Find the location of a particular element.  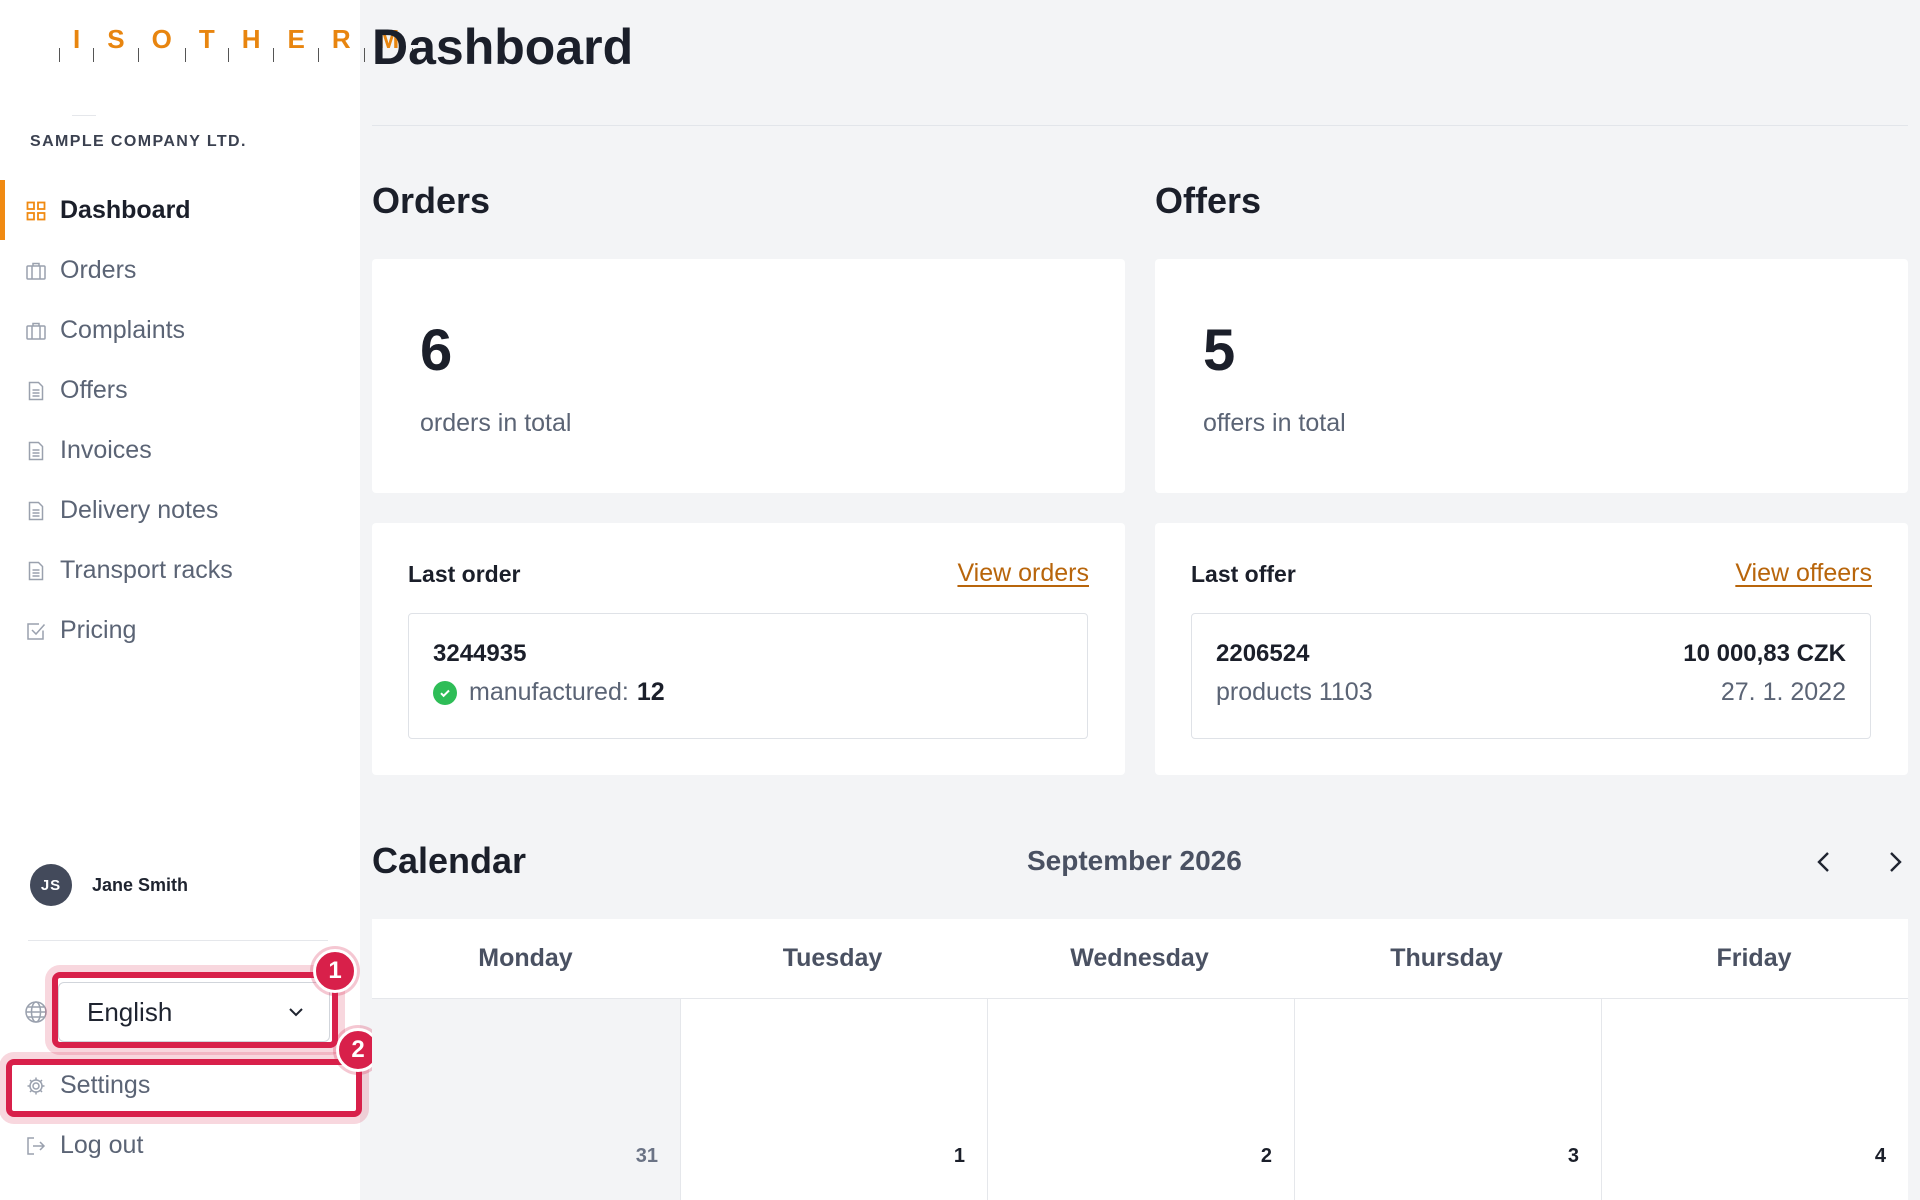

calendar-date: 31 is located at coordinates (646, 1156).